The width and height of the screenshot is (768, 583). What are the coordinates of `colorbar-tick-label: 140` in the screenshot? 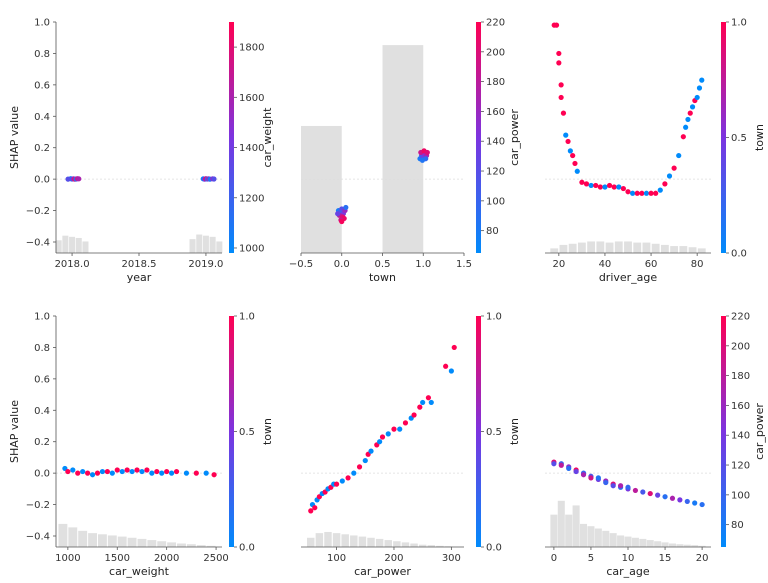 It's located at (495, 142).